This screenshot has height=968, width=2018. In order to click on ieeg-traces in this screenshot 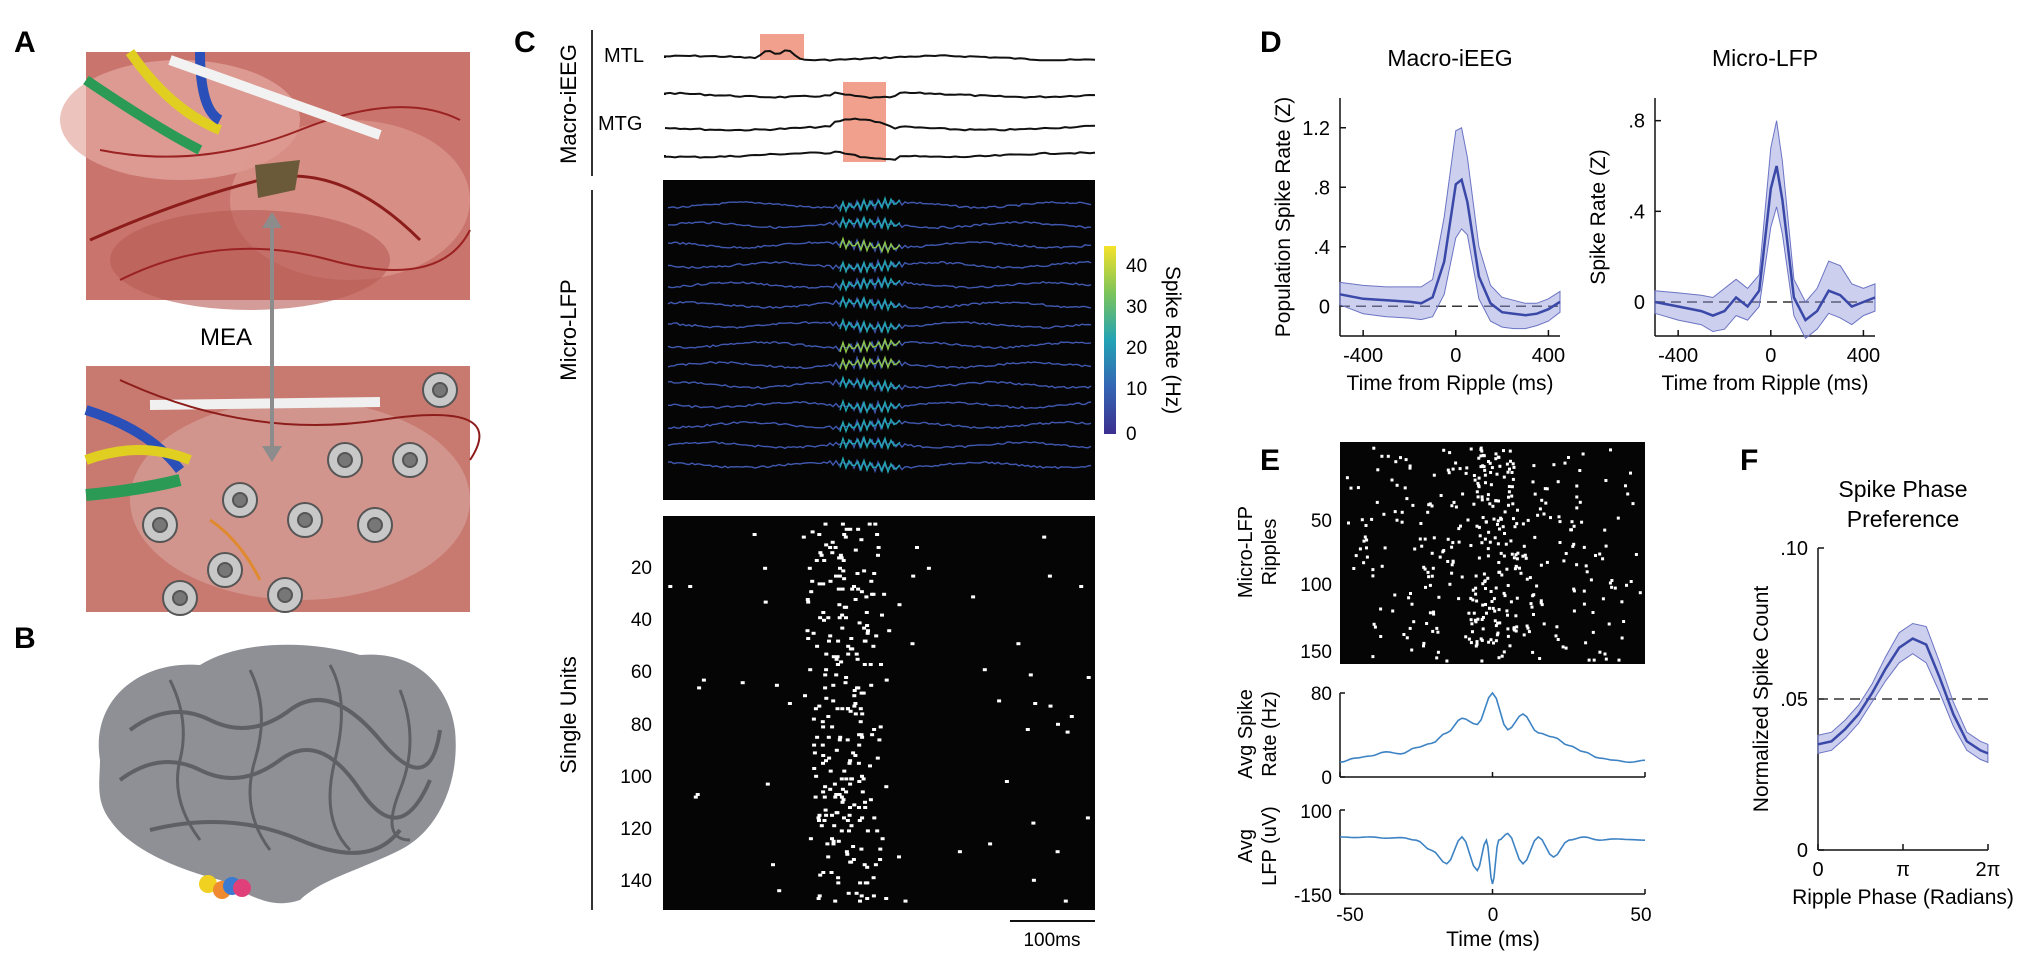, I will do `click(880, 105)`.